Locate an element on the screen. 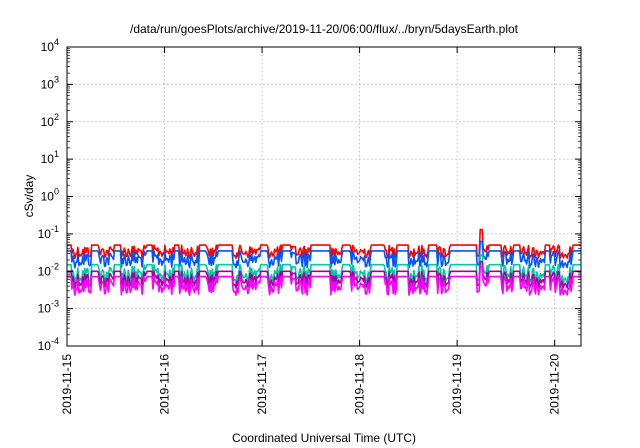  series-group is located at coordinates (324, 262).